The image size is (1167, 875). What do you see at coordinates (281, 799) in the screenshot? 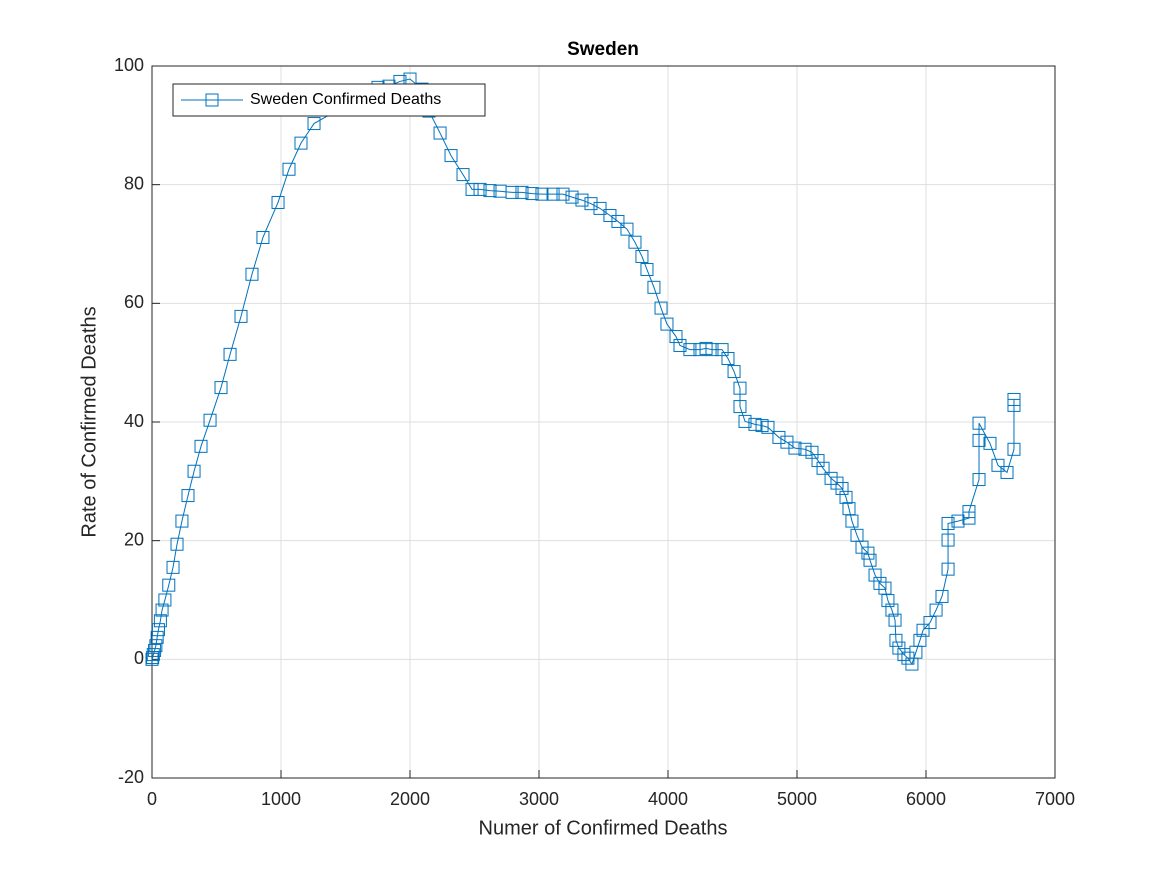
I see `x-tick-label: 1000` at bounding box center [281, 799].